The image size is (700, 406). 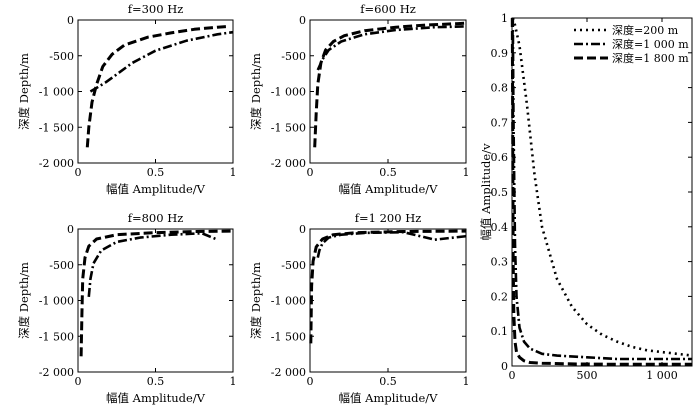 What do you see at coordinates (500, 192) in the screenshot?
I see `y-tick-label: 0.5` at bounding box center [500, 192].